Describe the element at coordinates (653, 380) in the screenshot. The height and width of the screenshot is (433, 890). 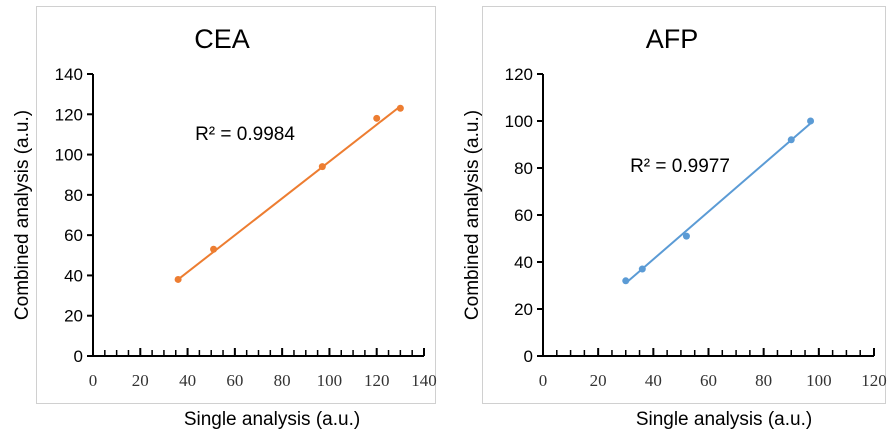
I see `afp-x-tick-label: 40` at that location.